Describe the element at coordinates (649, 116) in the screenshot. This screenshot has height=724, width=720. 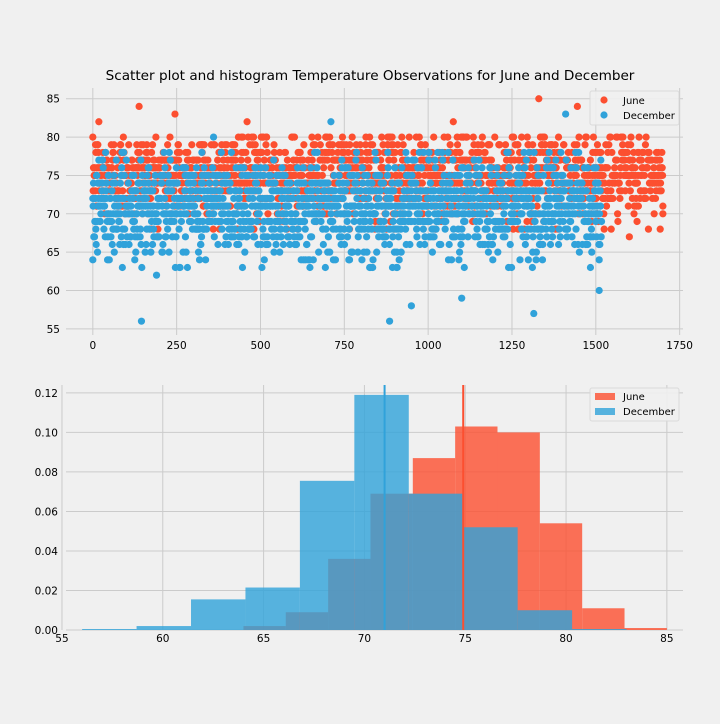
I see `scatter-legend-label: December` at that location.